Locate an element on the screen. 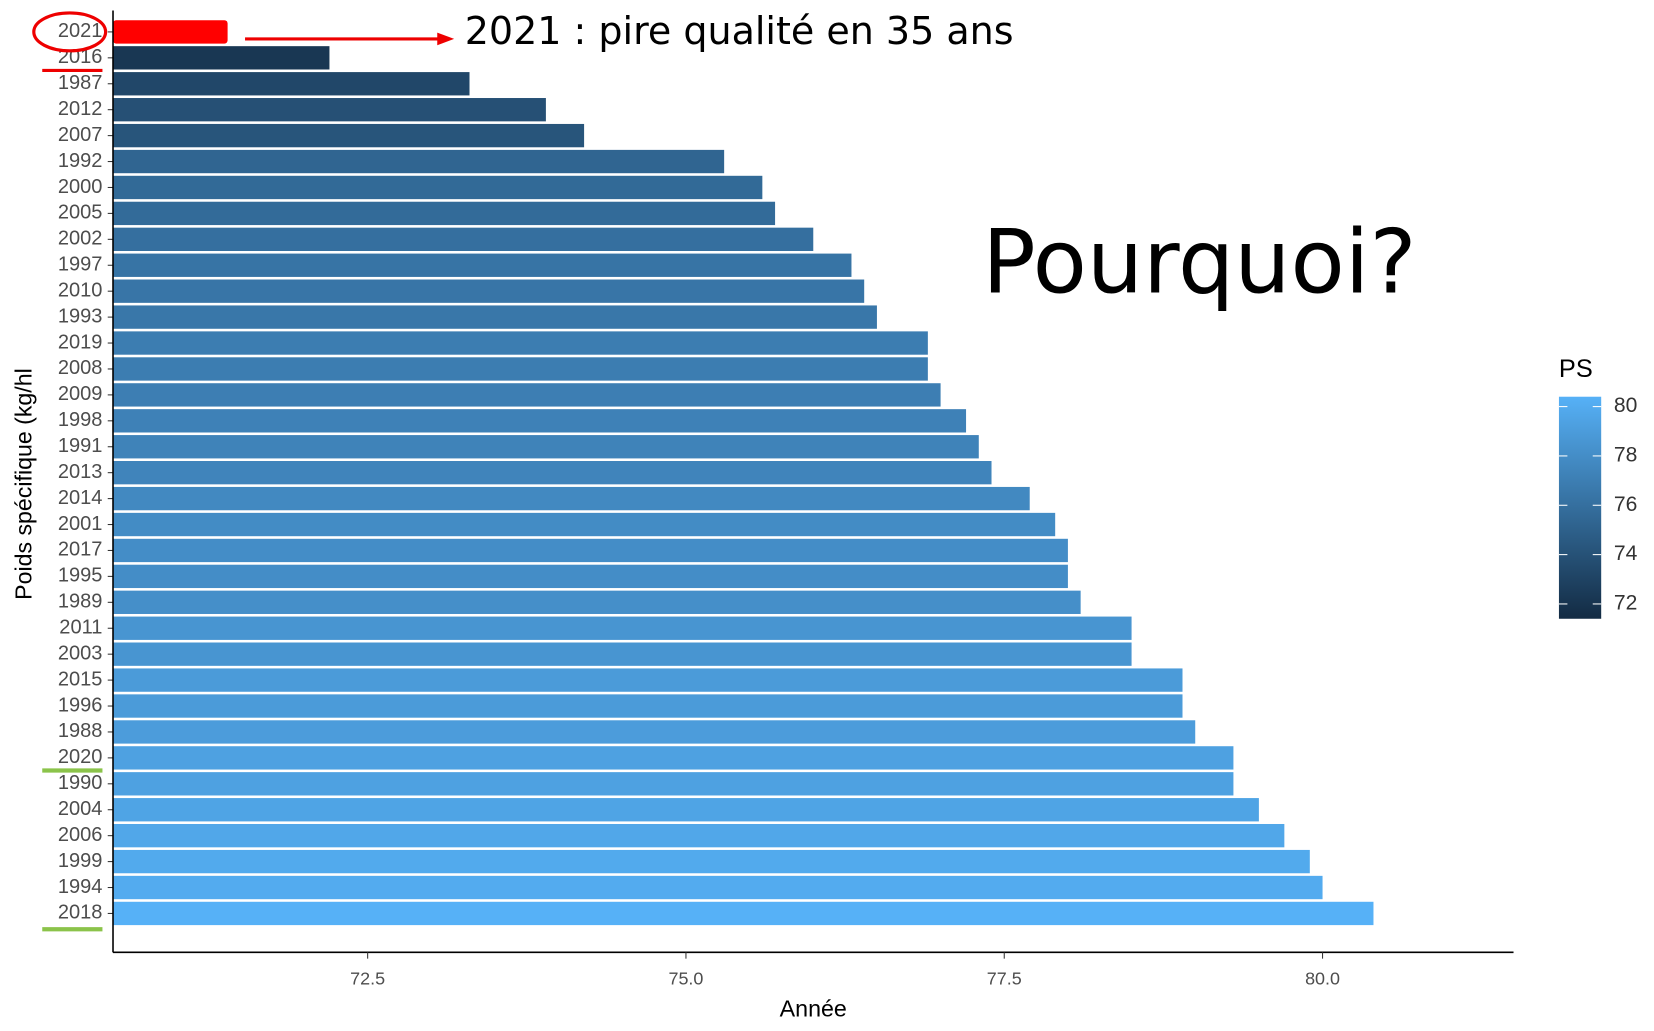 The image size is (1654, 1031). legend-tick-label: 74 is located at coordinates (1626, 553).